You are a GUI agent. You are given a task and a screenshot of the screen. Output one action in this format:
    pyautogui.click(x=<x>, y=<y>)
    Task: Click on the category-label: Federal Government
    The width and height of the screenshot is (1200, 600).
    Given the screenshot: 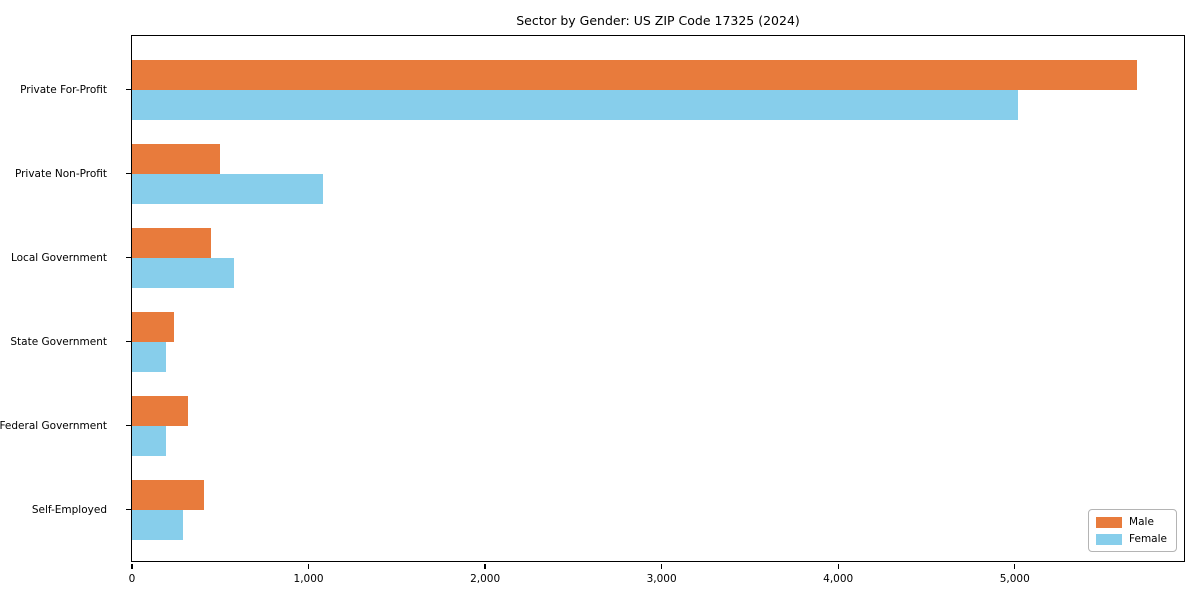 What is the action you would take?
    pyautogui.click(x=53, y=425)
    